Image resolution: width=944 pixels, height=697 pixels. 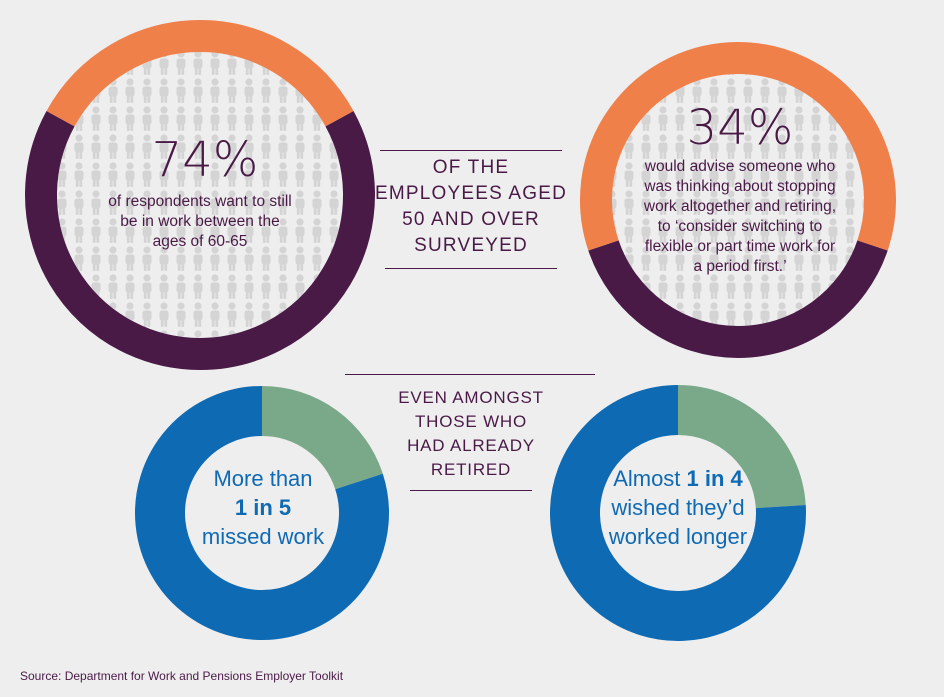 What do you see at coordinates (471, 167) in the screenshot?
I see `center-title-line: OF THE` at bounding box center [471, 167].